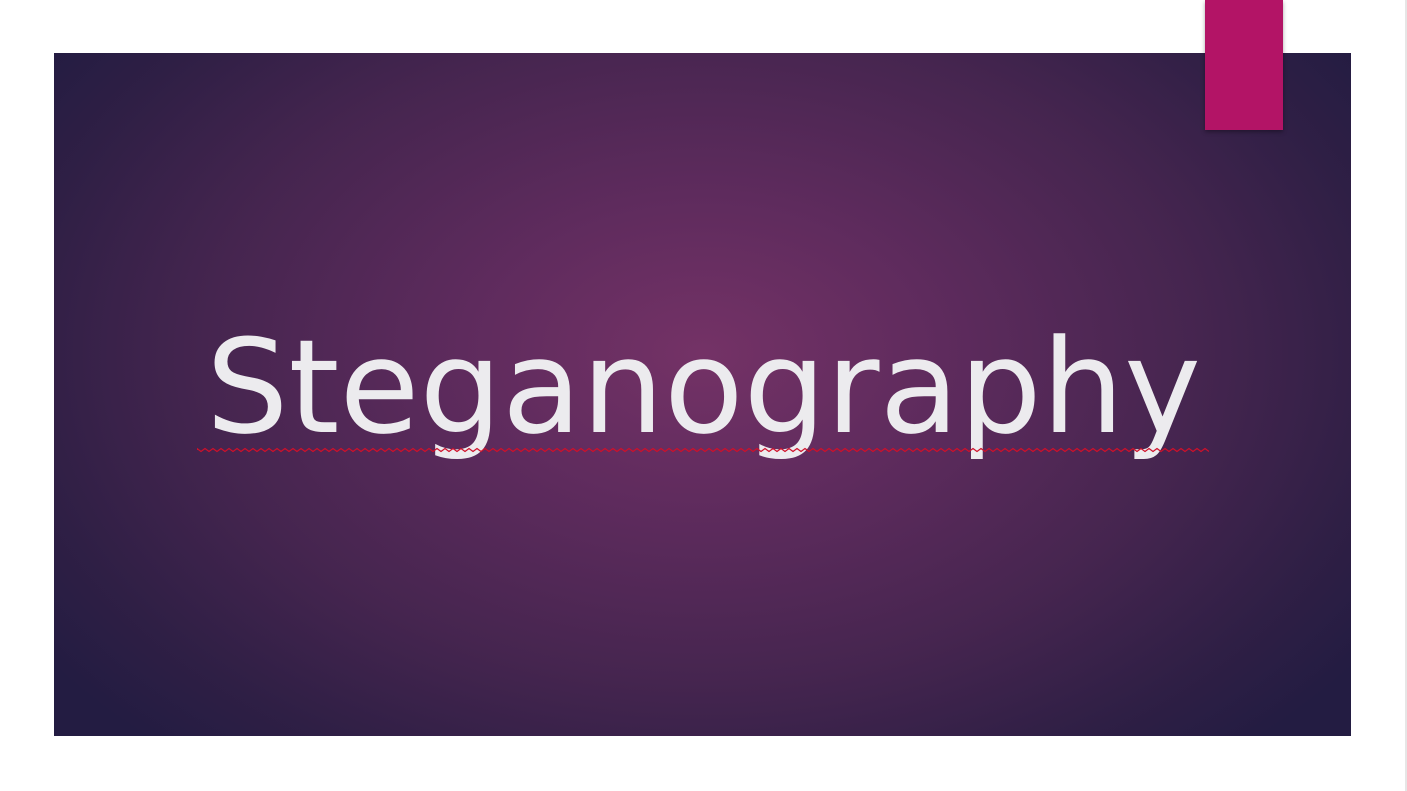 This screenshot has height=791, width=1407. What do you see at coordinates (1244, 65) in the screenshot?
I see `accent-tab` at bounding box center [1244, 65].